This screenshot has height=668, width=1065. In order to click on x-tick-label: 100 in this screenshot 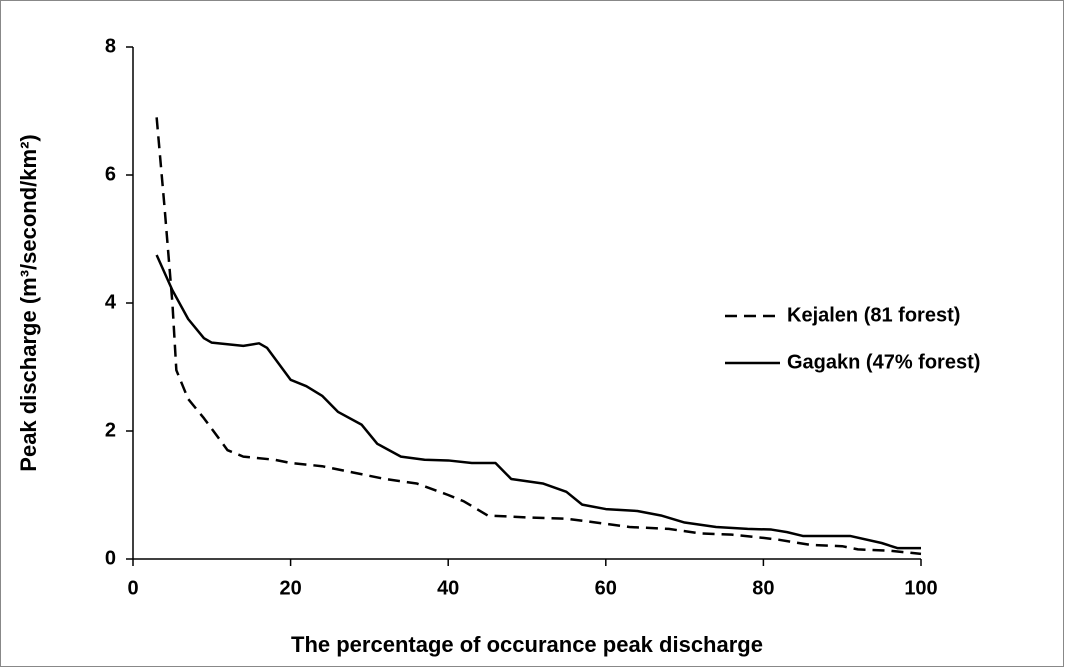, I will do `click(920, 588)`.